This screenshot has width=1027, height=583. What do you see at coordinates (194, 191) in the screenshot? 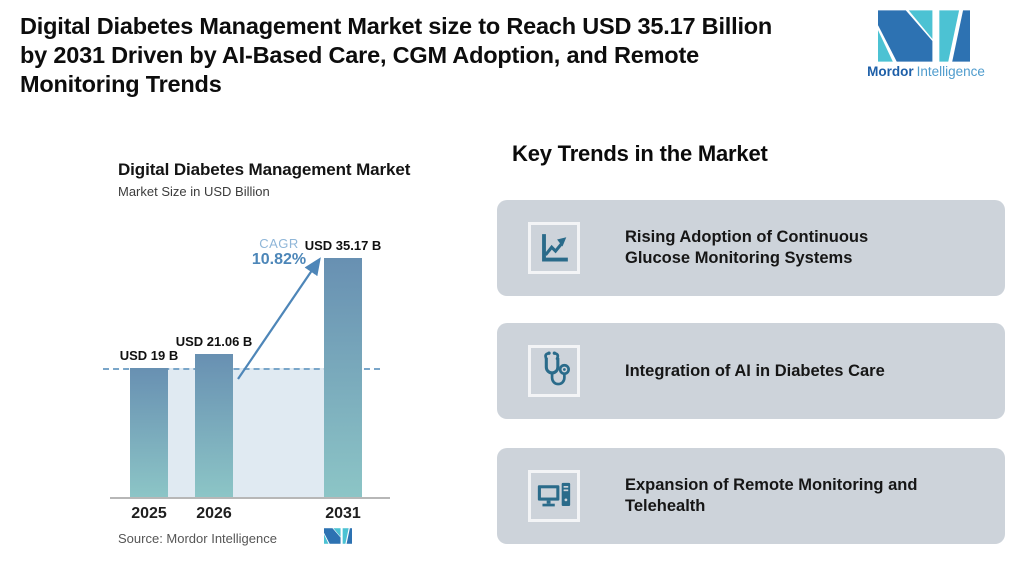
I see `chart-subtitle: Market Size in USD Billion` at bounding box center [194, 191].